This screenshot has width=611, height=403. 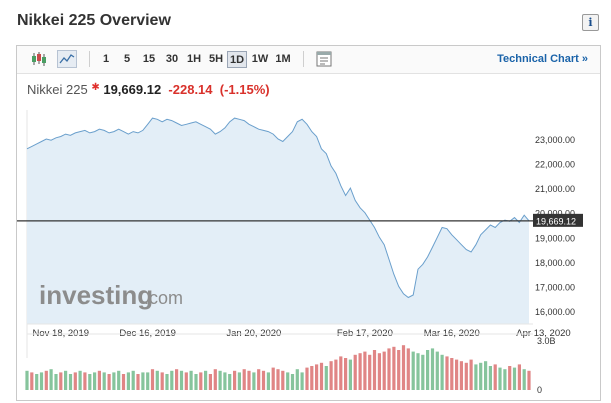 What do you see at coordinates (96, 295) in the screenshot?
I see `watermark-brand: investing` at bounding box center [96, 295].